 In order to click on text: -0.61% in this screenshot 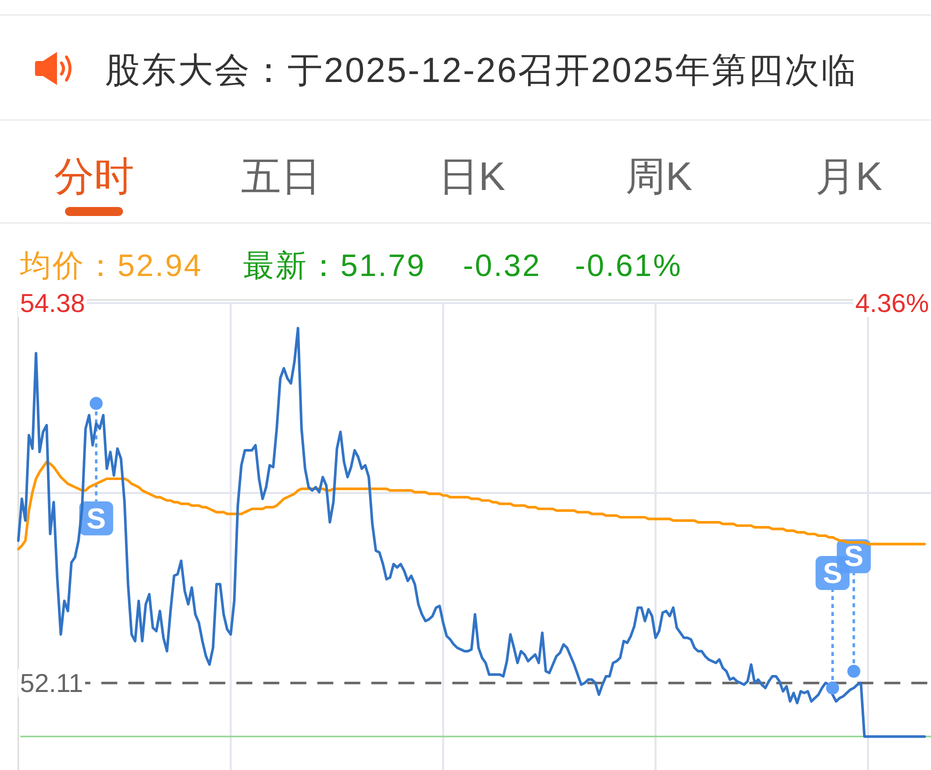, I will do `click(628, 265)`.